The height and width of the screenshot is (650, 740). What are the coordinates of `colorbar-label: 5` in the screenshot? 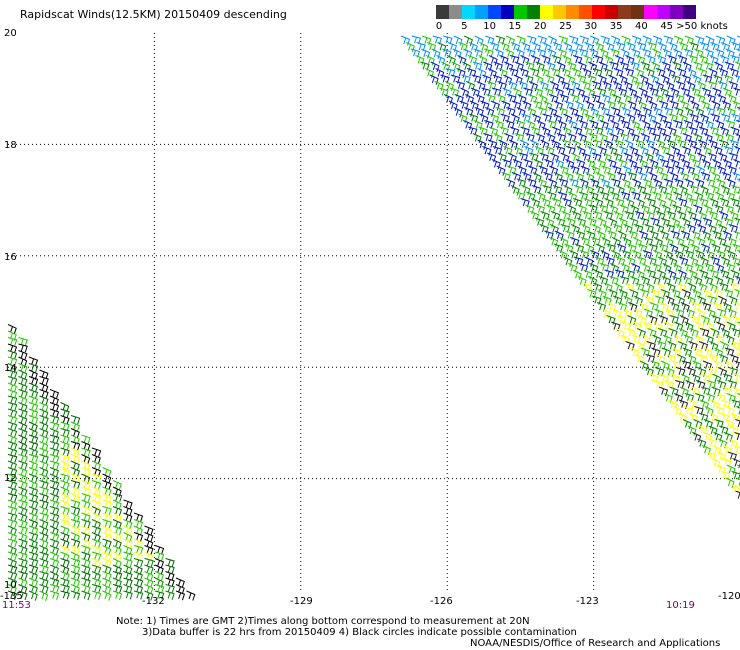 It's located at (464, 26).